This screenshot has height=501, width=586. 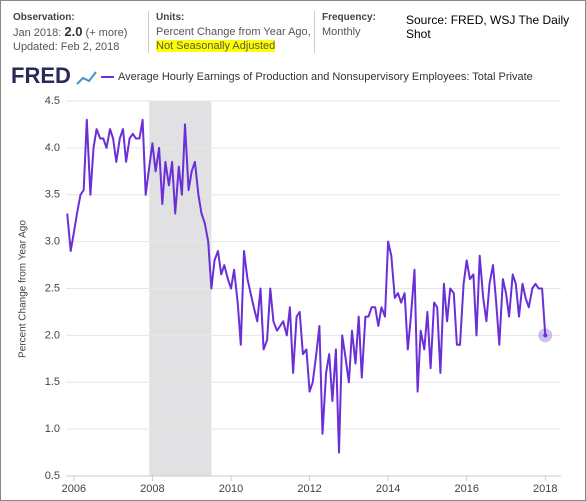 What do you see at coordinates (52, 288) in the screenshot?
I see `y-tick-label: 2.5` at bounding box center [52, 288].